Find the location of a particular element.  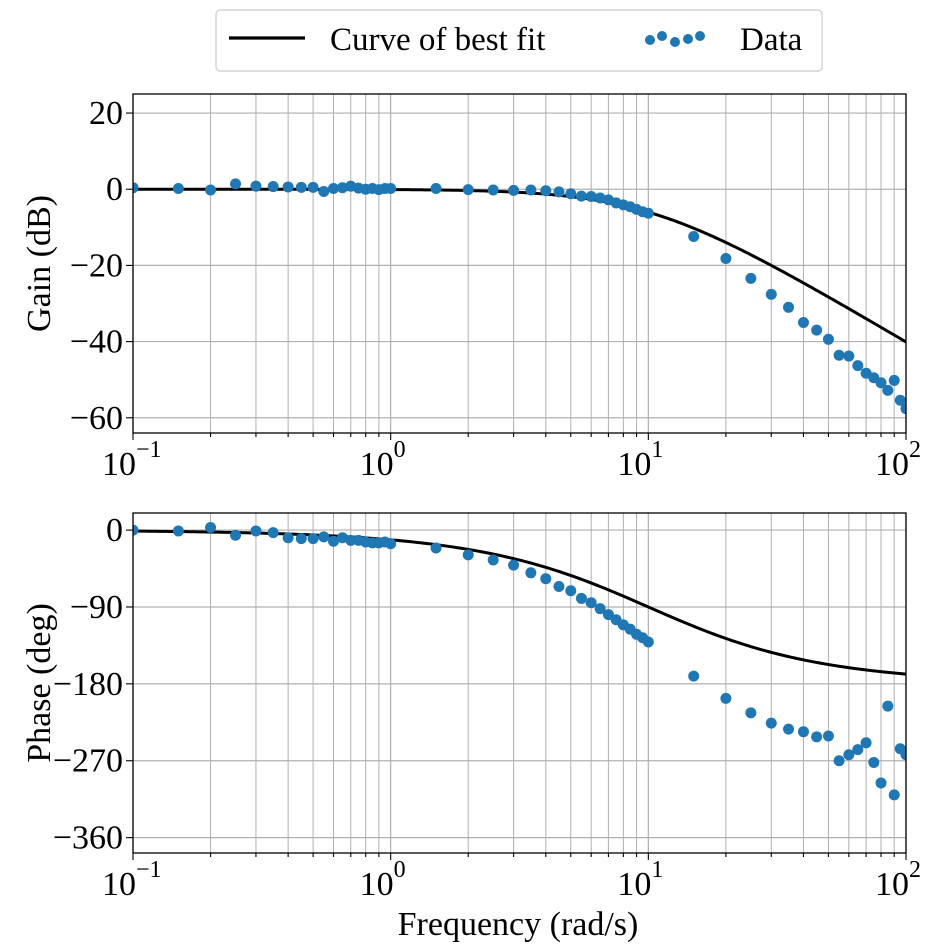

legend-frame is located at coordinates (519, 40).